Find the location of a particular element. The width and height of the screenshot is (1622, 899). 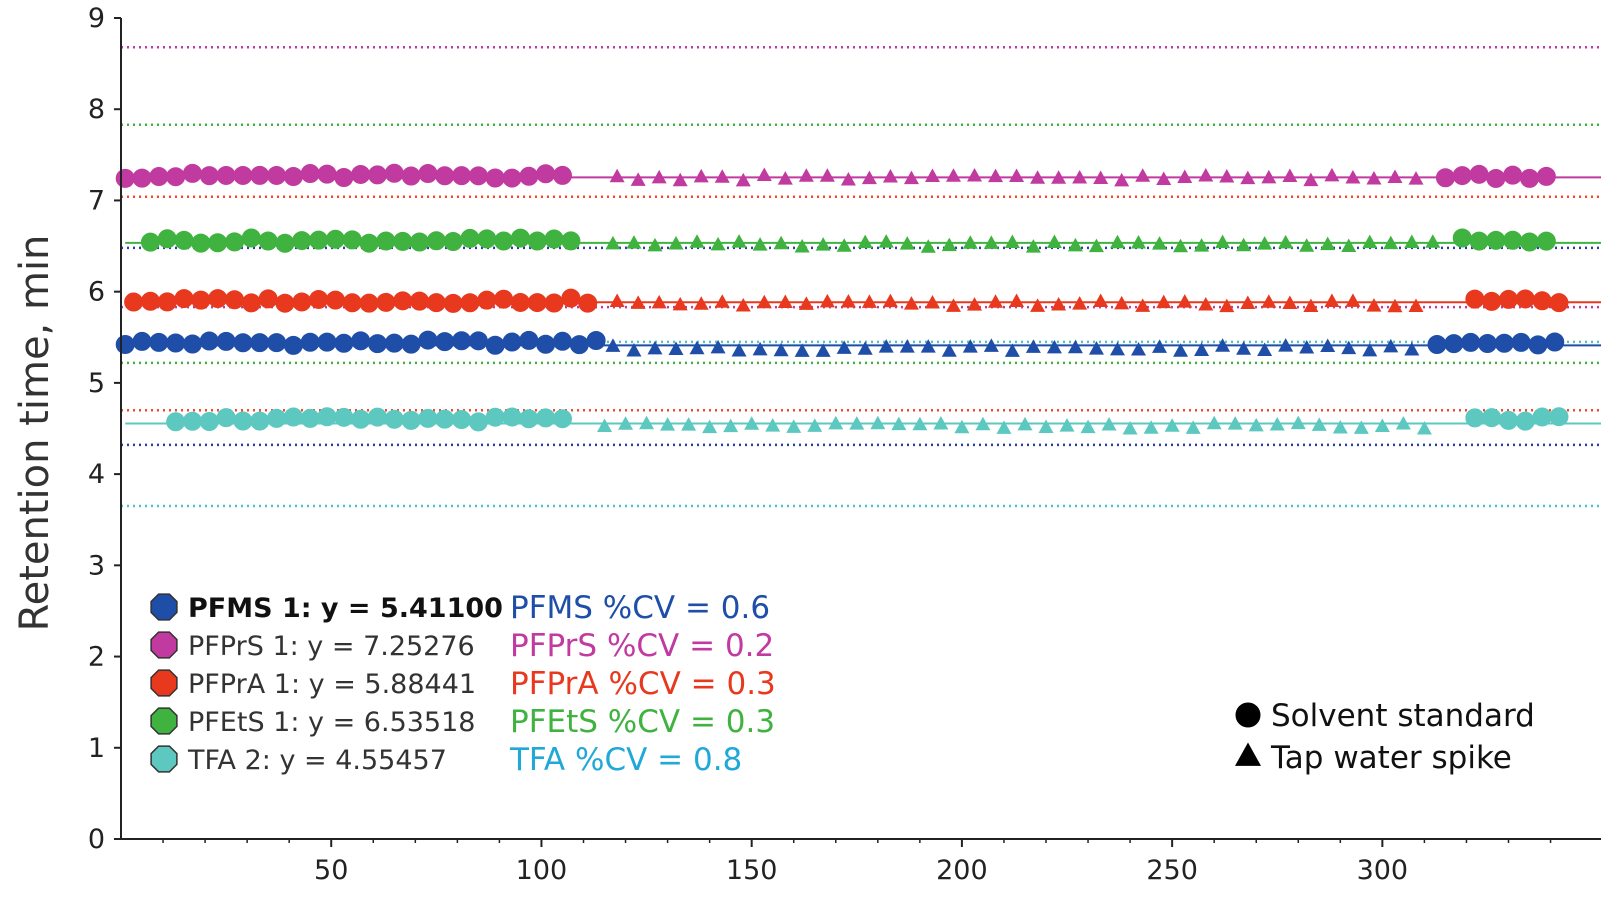

legend-marker-pfets is located at coordinates (164, 721).